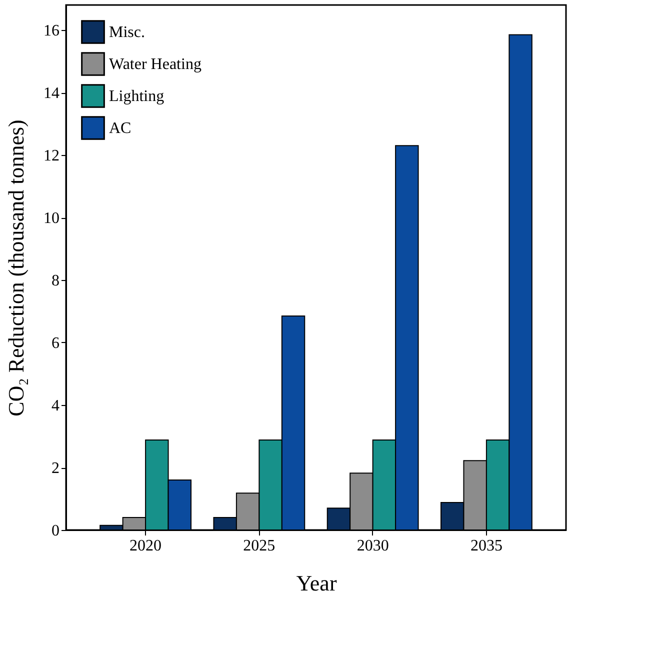 This screenshot has width=649, height=664. Describe the element at coordinates (155, 64) in the screenshot. I see `legend-label: Water Heating` at that location.